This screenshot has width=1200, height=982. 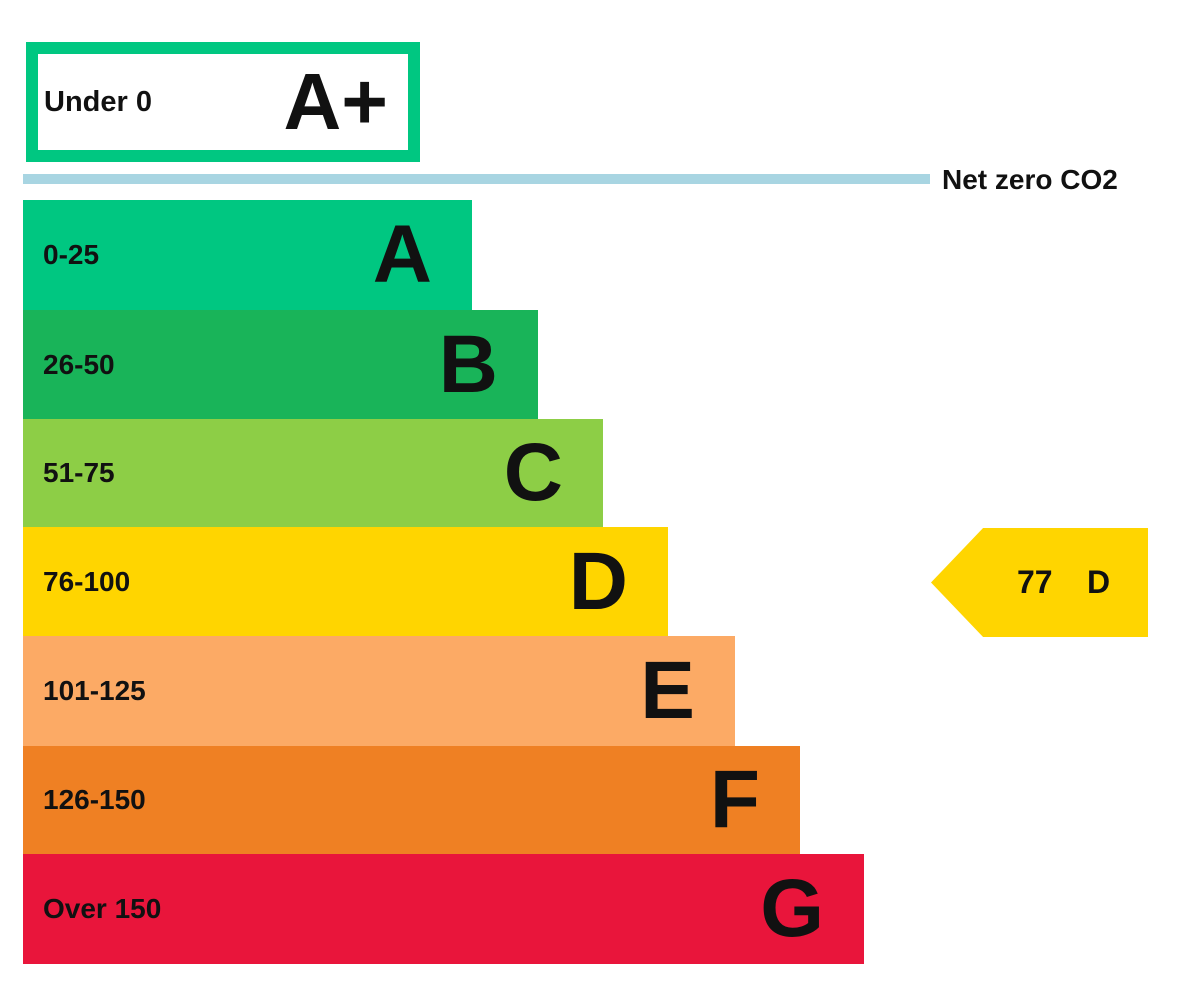 What do you see at coordinates (223, 102) in the screenshot?
I see `band-a-plus: Under 0 A+` at bounding box center [223, 102].